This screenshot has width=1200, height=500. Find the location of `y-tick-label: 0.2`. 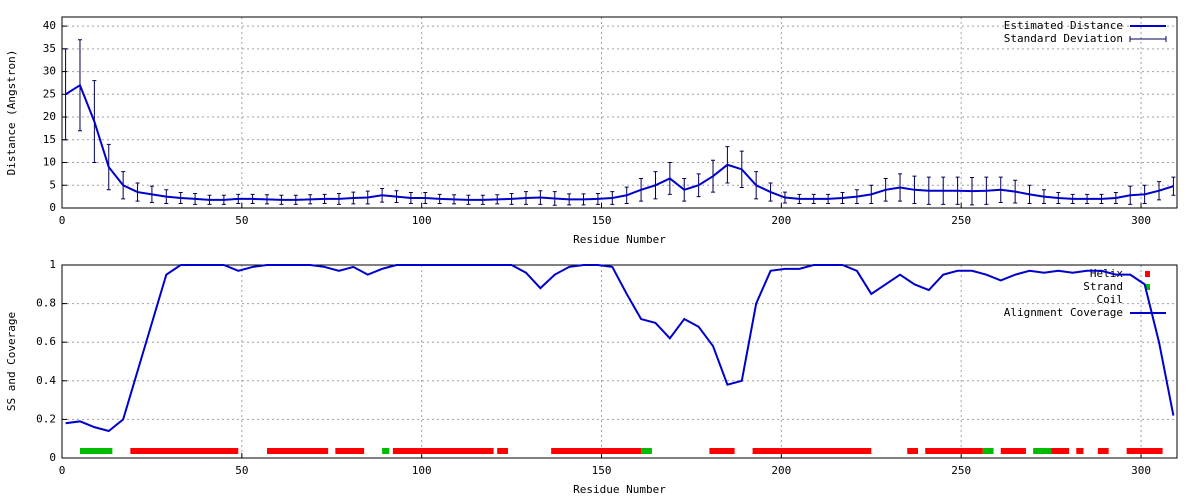

y-tick-label: 0.2 is located at coordinates (46, 418).